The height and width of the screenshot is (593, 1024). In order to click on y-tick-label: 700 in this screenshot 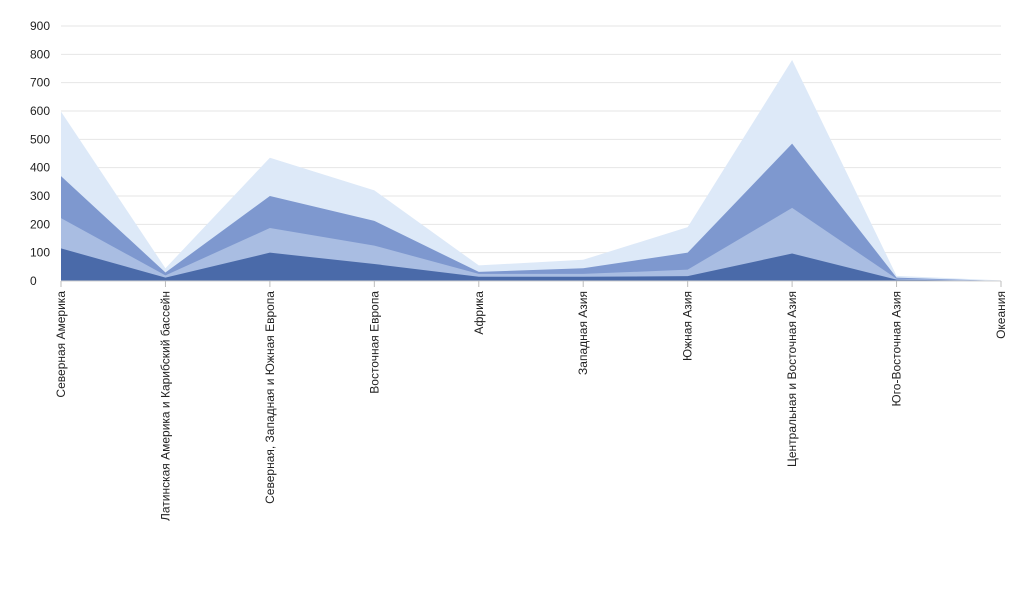, I will do `click(40, 83)`.